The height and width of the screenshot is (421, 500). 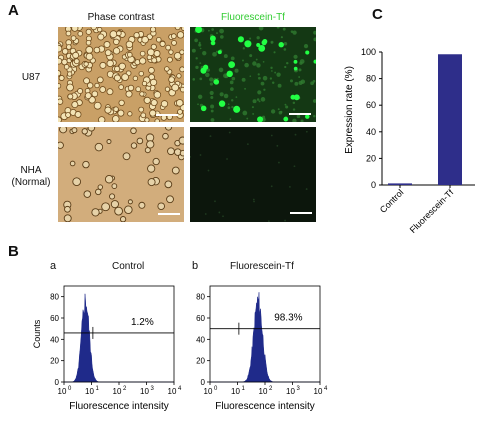 What do you see at coordinates (31, 77) in the screenshot?
I see `row-label-u87: U87` at bounding box center [31, 77].